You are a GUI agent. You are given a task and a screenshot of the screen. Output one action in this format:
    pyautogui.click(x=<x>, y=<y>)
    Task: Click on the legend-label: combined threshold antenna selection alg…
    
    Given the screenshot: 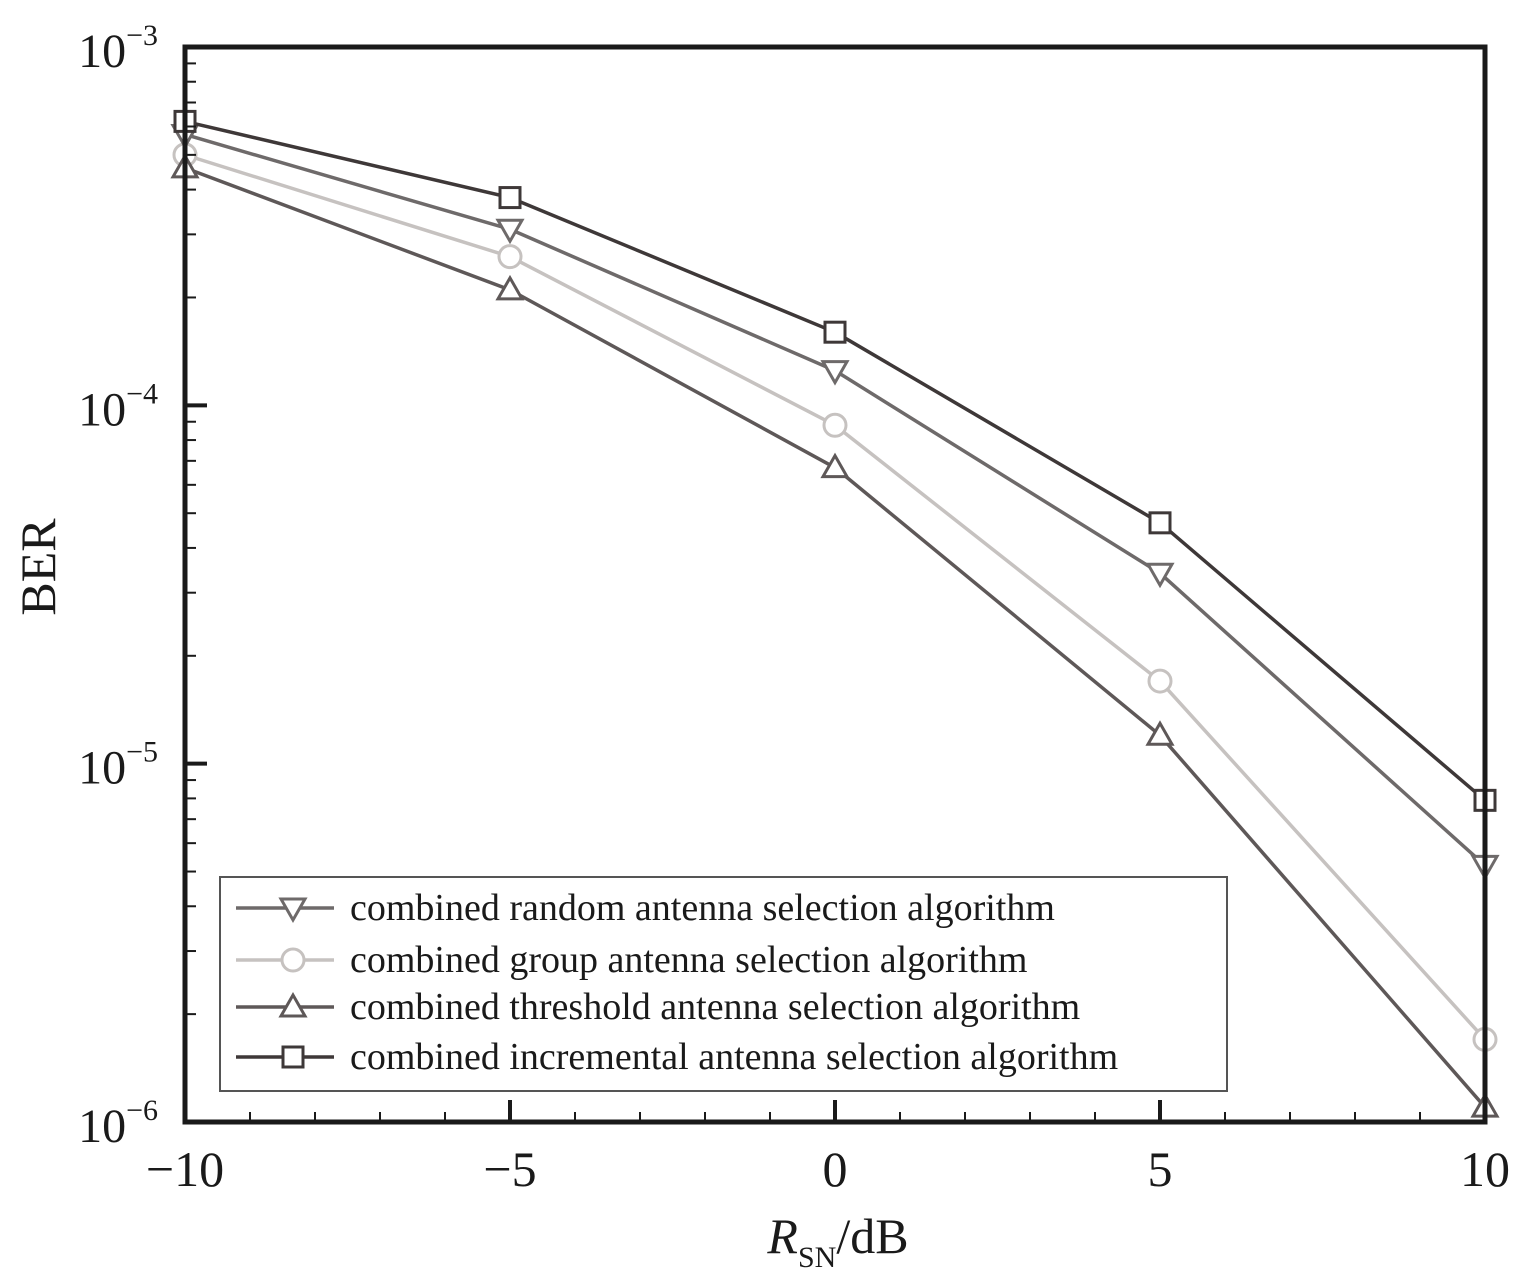 What is the action you would take?
    pyautogui.click(x=715, y=1007)
    